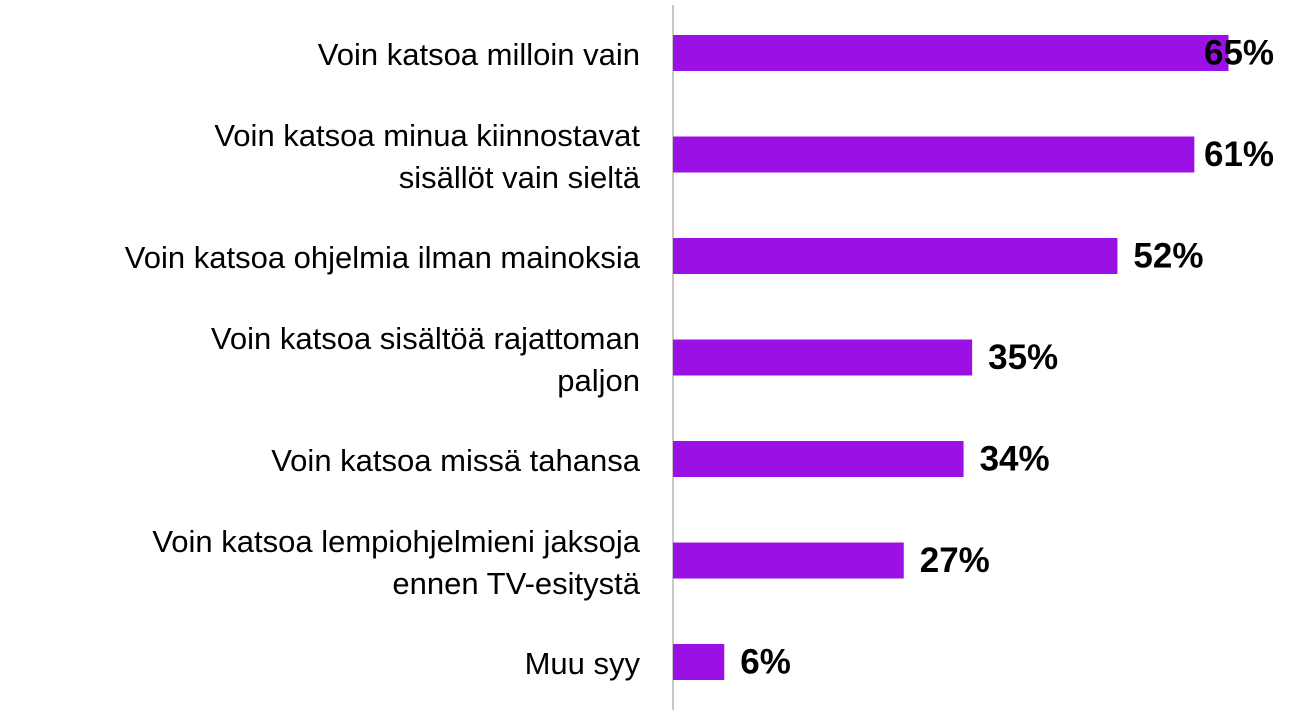  What do you see at coordinates (1239, 154) in the screenshot?
I see `value-label: 61%` at bounding box center [1239, 154].